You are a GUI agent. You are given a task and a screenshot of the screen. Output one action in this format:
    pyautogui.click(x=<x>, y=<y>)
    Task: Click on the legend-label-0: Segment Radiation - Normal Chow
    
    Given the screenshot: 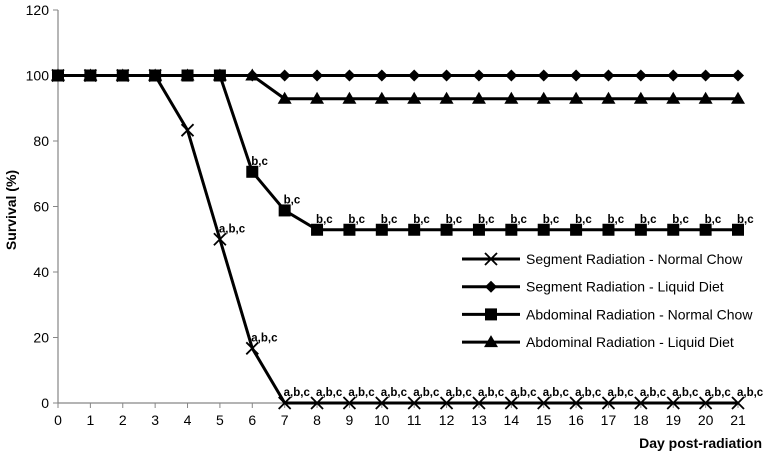 What is the action you would take?
    pyautogui.click(x=634, y=259)
    